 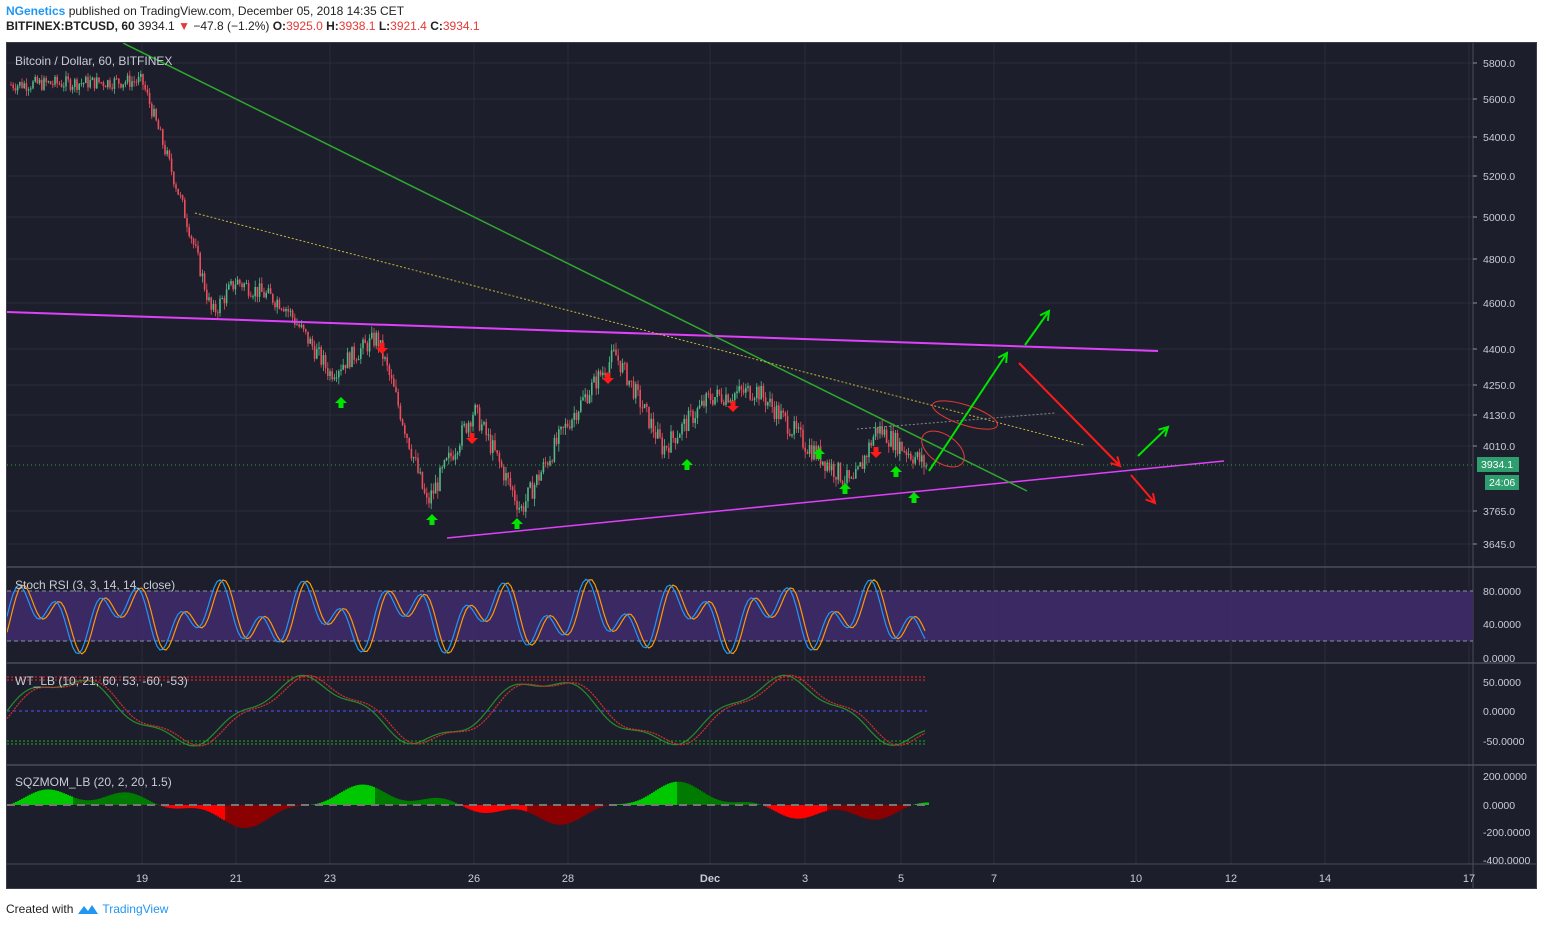 I want to click on time-tick-label: 3, so click(x=805, y=879).